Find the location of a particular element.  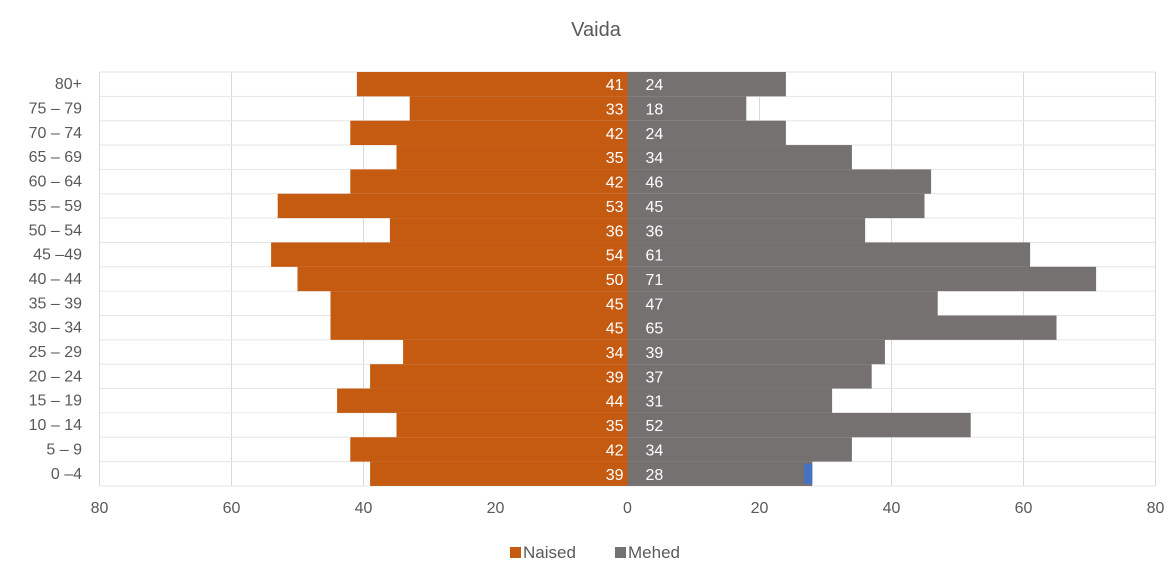

y-tick-label: 55 – 59 is located at coordinates (55, 206).